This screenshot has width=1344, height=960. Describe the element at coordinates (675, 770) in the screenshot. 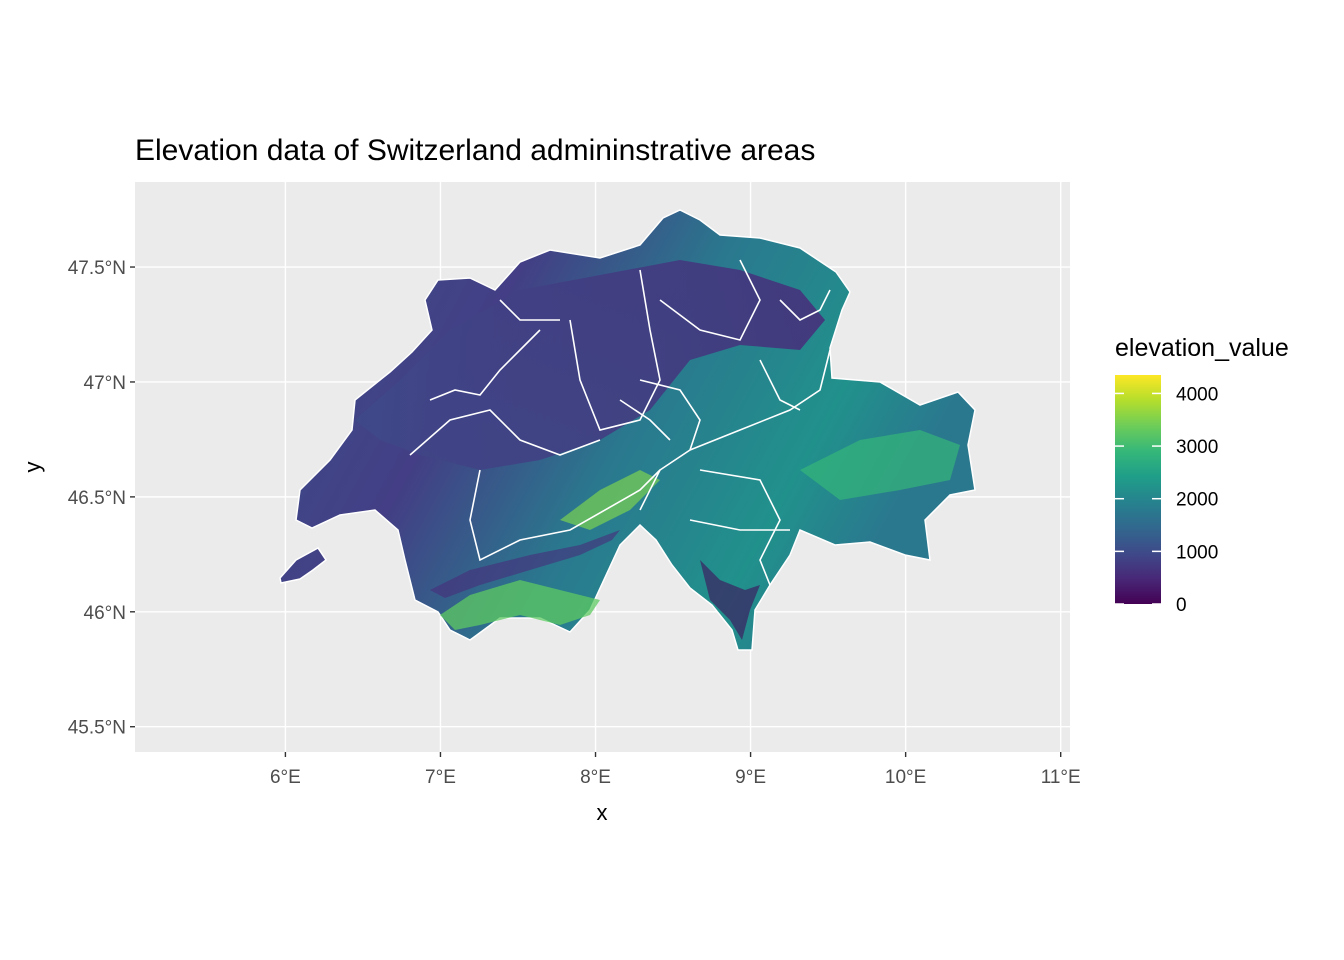

I see `x-axis-ticks: 6°E 7°E 8°E 9°E 10°E 11°E` at that location.